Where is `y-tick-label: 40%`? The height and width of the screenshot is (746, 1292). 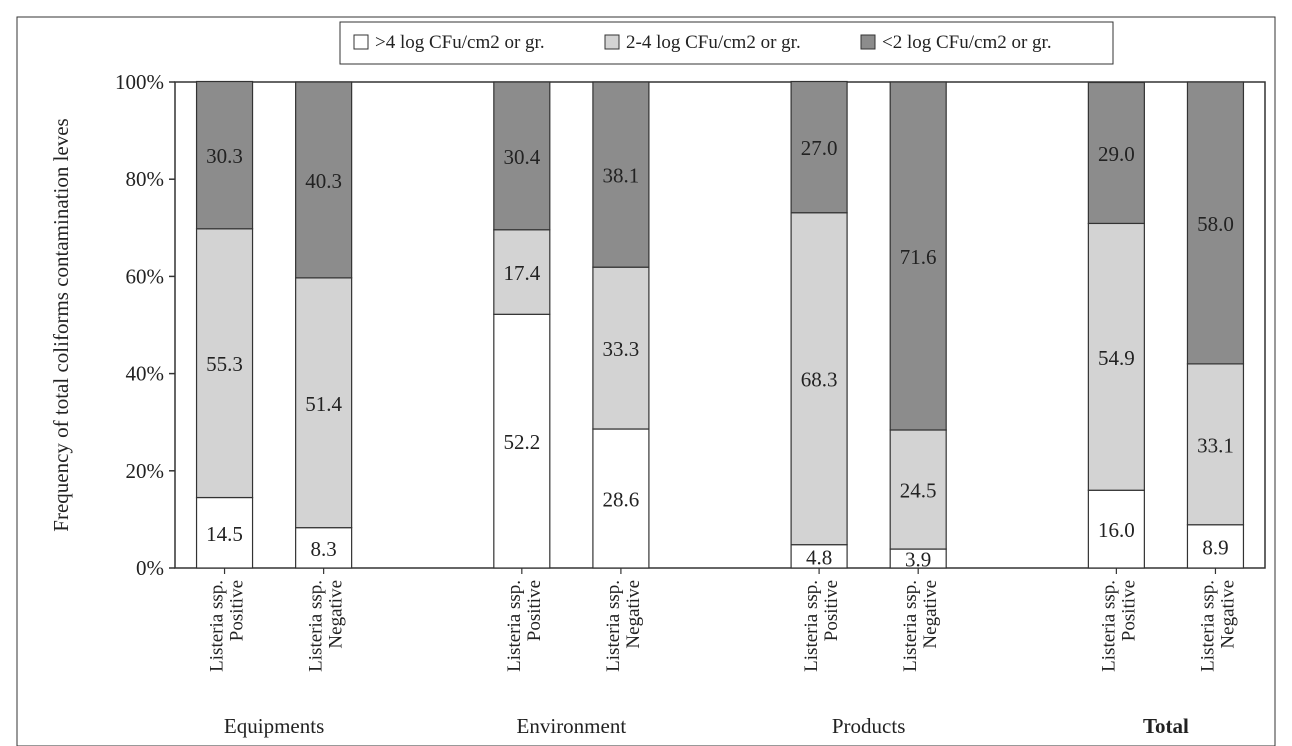
y-tick-label: 40% is located at coordinates (145, 374).